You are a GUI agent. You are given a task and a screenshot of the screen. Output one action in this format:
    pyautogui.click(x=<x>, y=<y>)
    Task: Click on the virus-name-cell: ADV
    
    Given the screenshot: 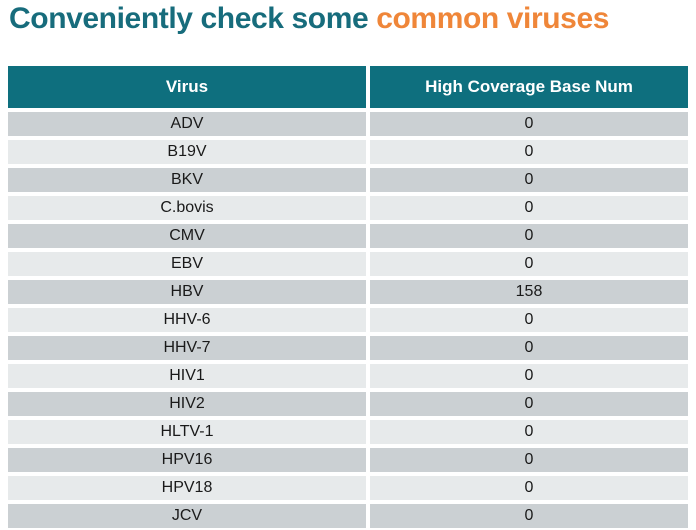 What is the action you would take?
    pyautogui.click(x=187, y=124)
    